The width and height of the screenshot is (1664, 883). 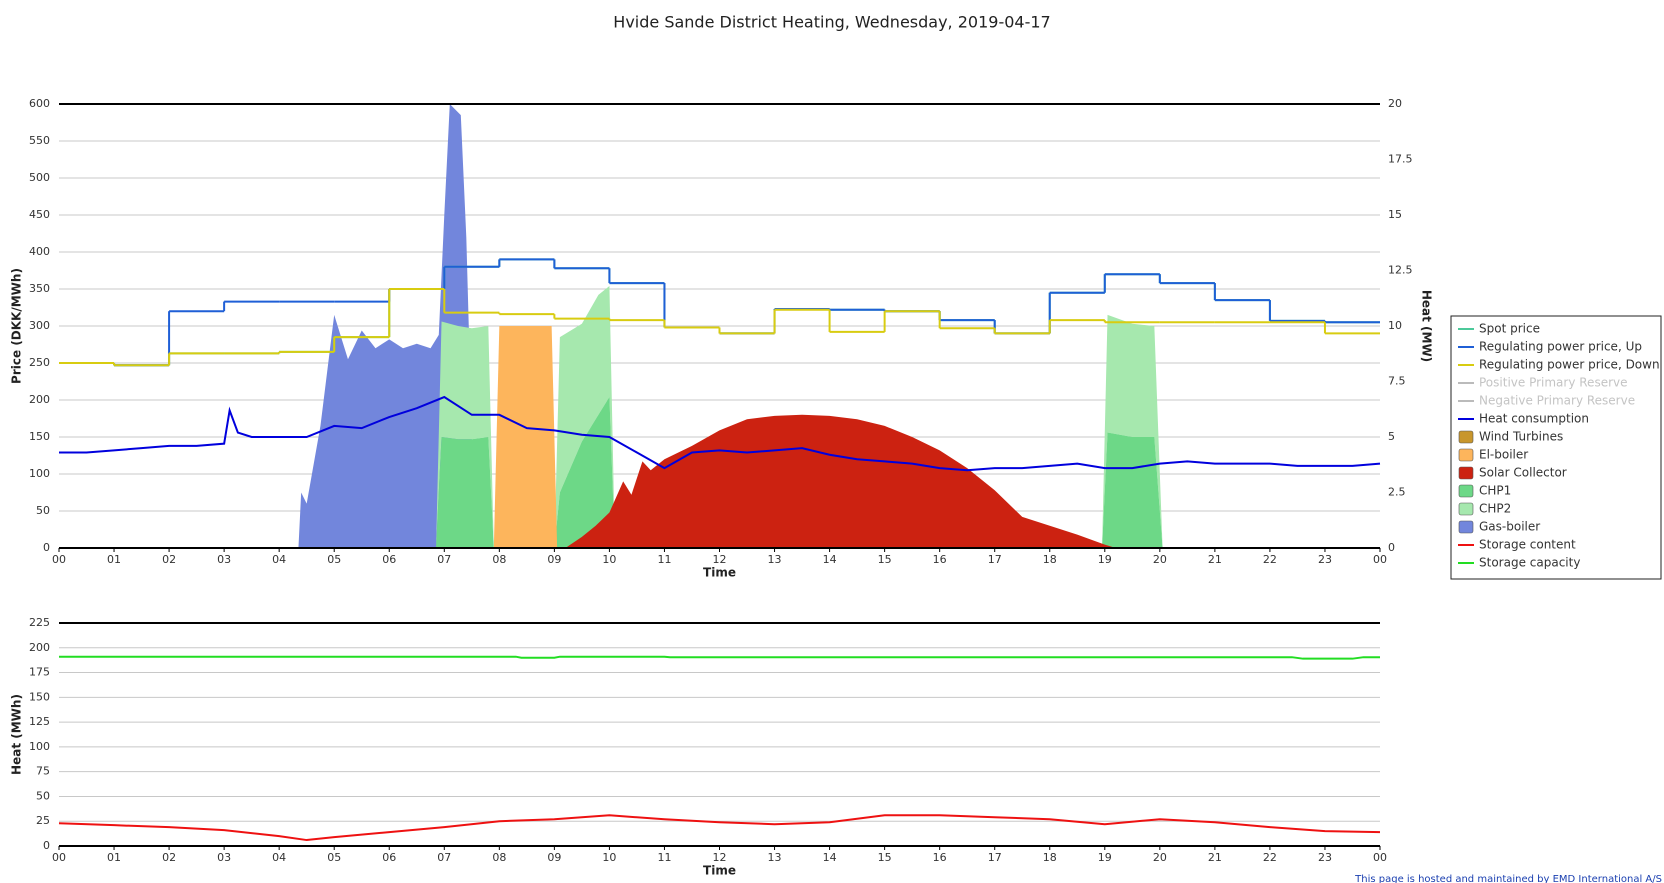 What do you see at coordinates (1495, 491) in the screenshot?
I see `legend-label: CHP1` at bounding box center [1495, 491].